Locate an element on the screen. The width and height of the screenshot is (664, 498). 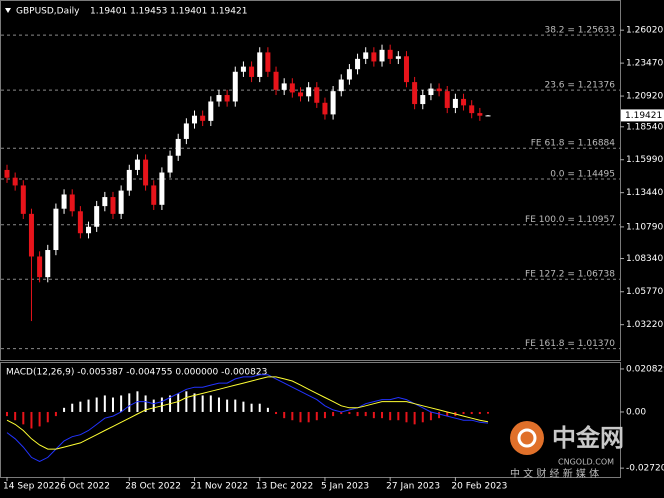
y-tick-label: 0.020829 is located at coordinates (645, 369).